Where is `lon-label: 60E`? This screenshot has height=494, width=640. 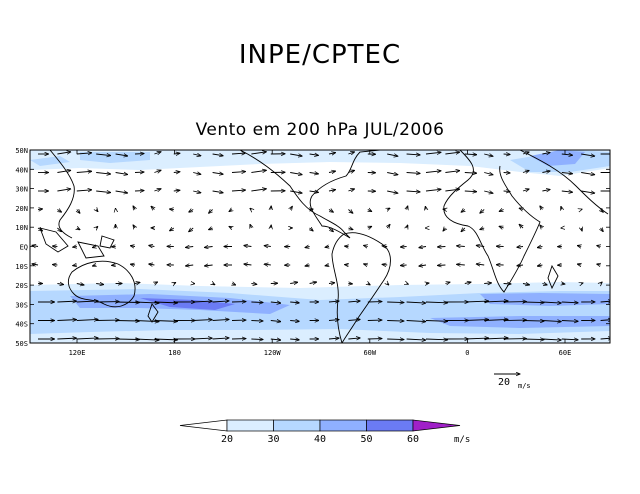 lon-label: 60E is located at coordinates (565, 353).